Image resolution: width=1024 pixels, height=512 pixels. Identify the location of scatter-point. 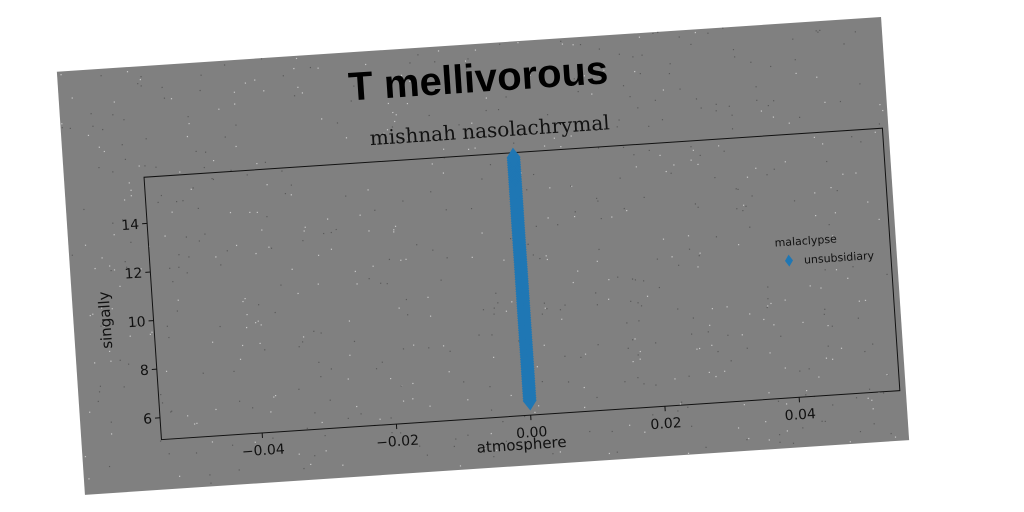
(513, 157).